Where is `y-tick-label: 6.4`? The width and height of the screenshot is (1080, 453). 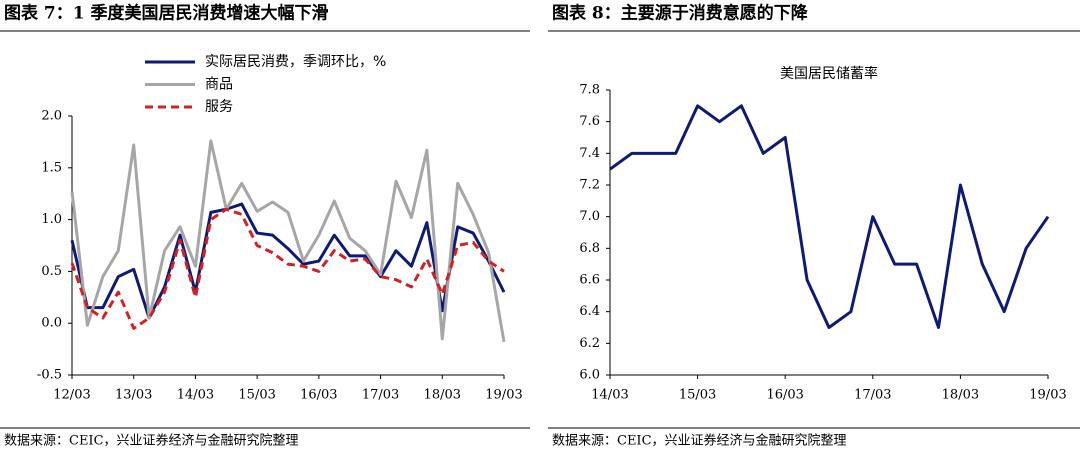
y-tick-label: 6.4 is located at coordinates (589, 311).